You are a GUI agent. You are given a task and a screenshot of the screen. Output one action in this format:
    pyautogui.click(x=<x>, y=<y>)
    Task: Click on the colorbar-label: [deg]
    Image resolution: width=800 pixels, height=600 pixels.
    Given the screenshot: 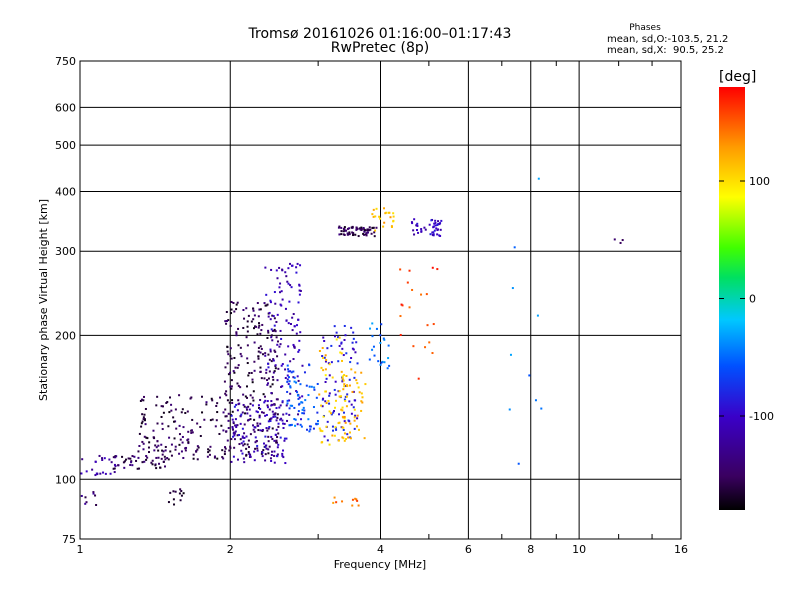 What is the action you would take?
    pyautogui.click(x=738, y=77)
    